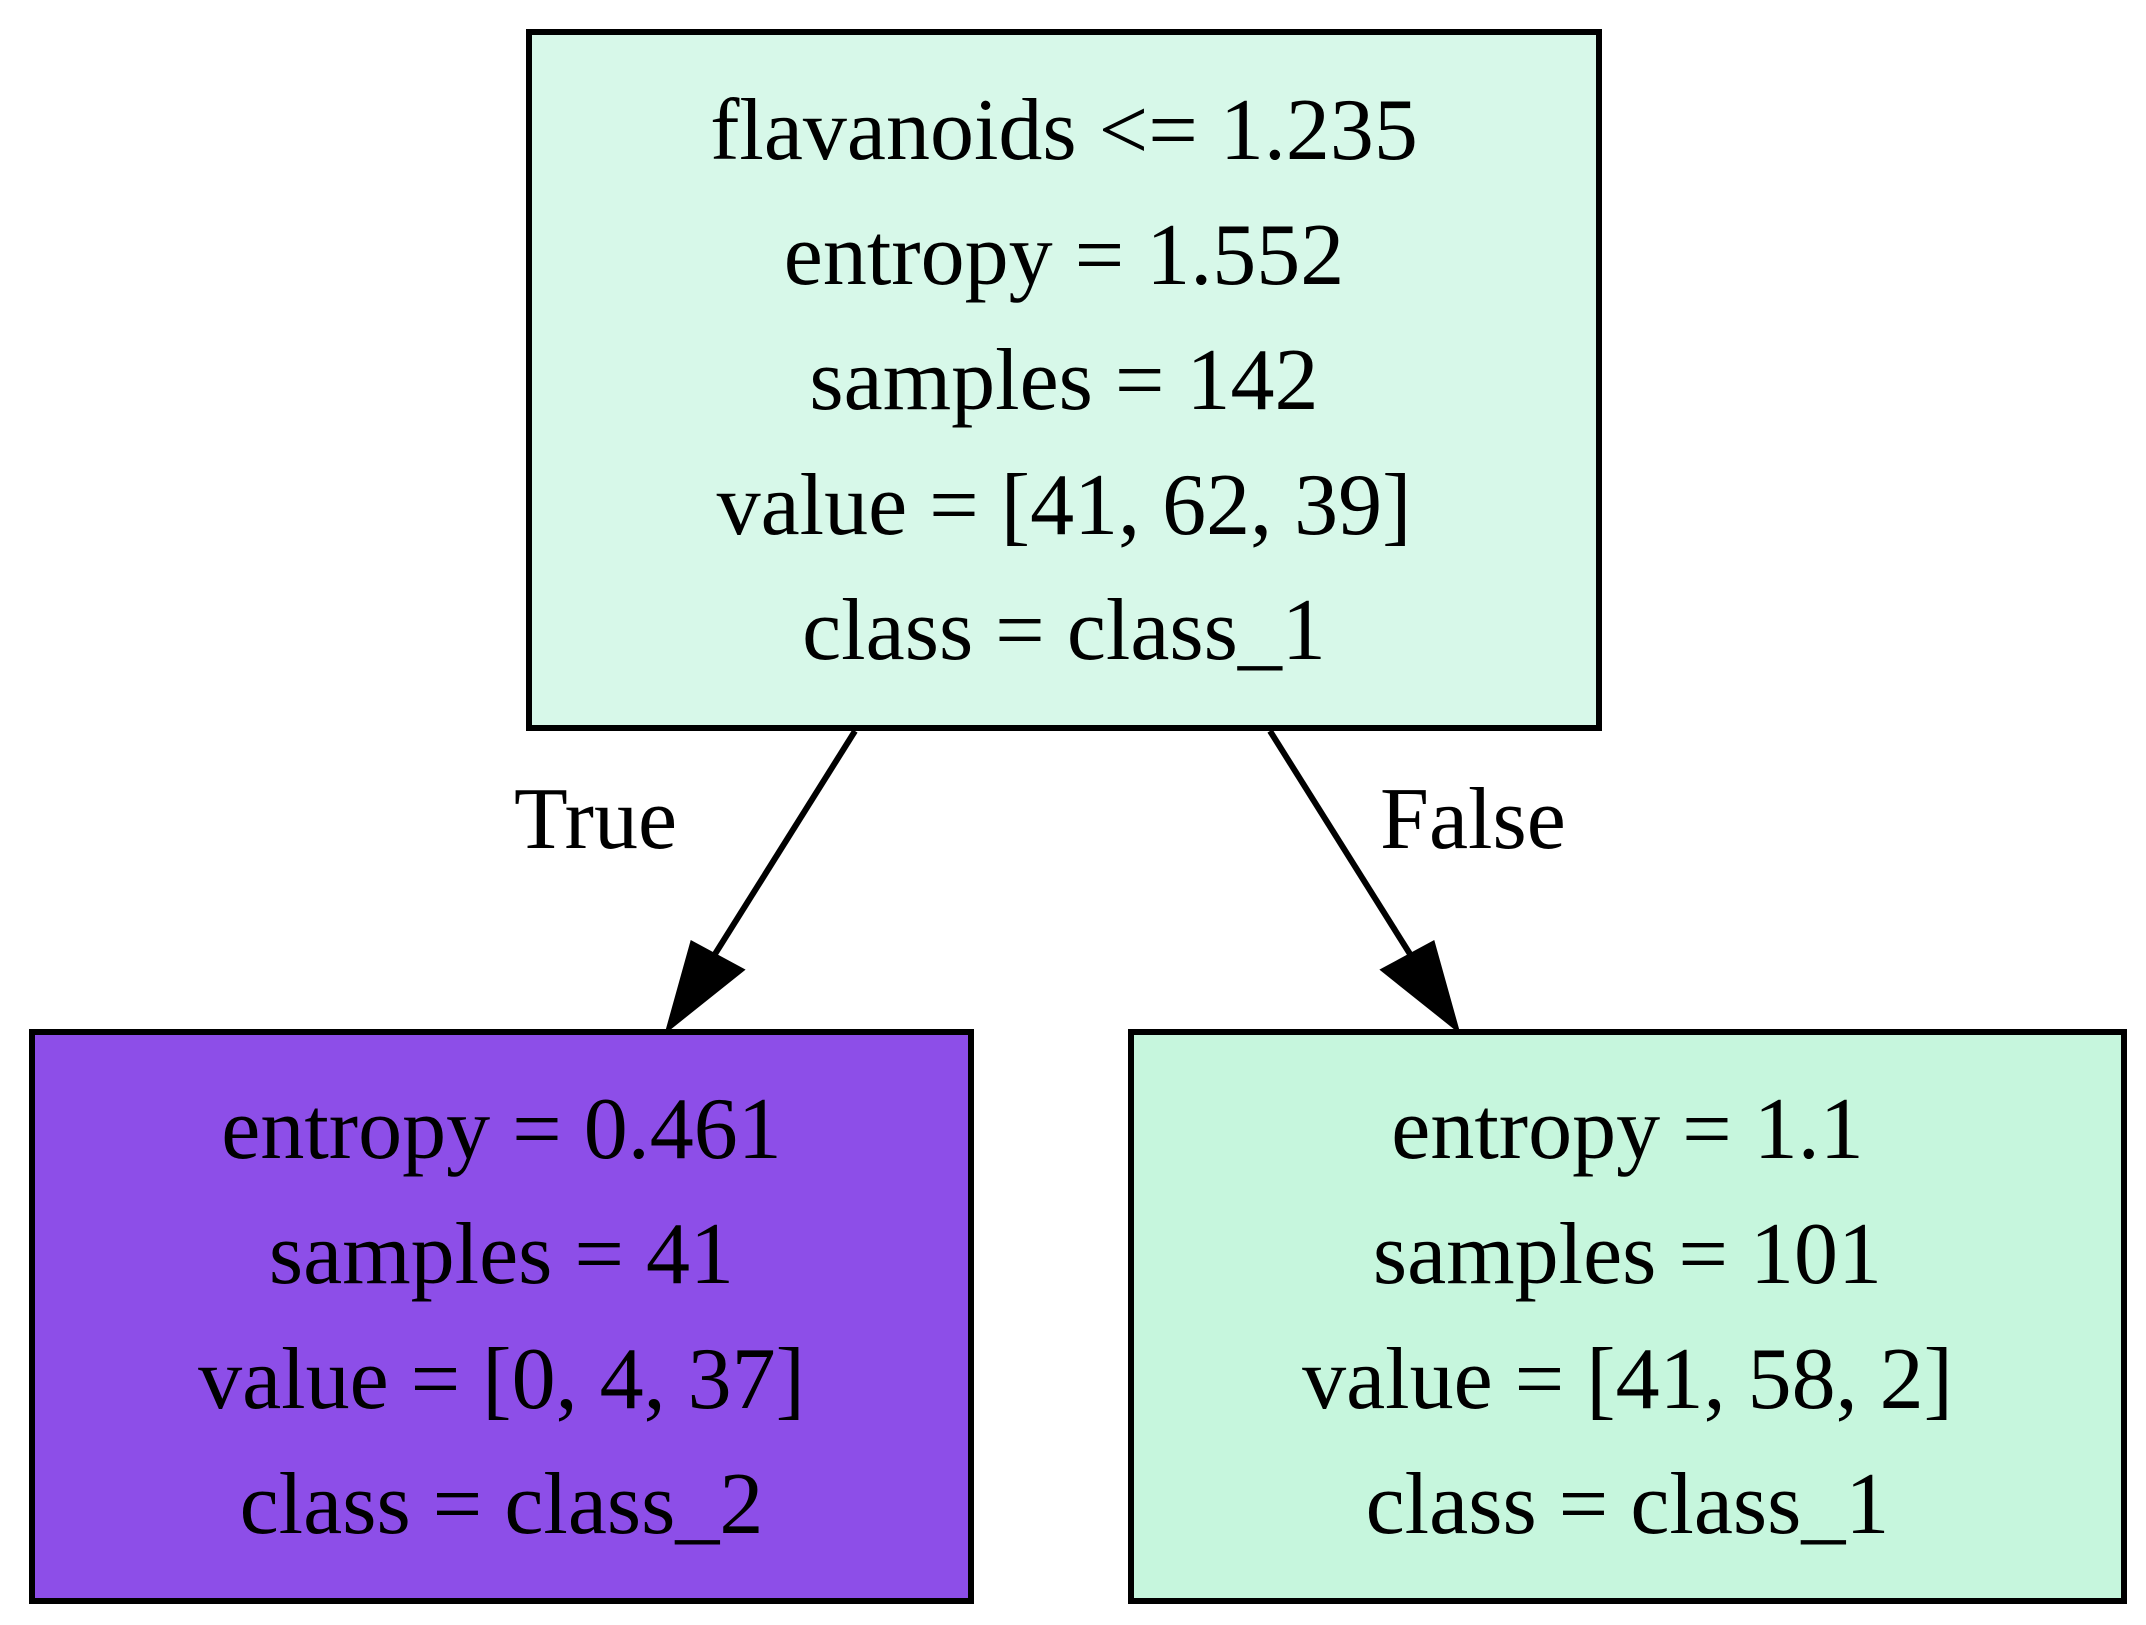 The width and height of the screenshot is (2146, 1625). What do you see at coordinates (501, 1254) in the screenshot?
I see `left-samples: samples = 41` at bounding box center [501, 1254].